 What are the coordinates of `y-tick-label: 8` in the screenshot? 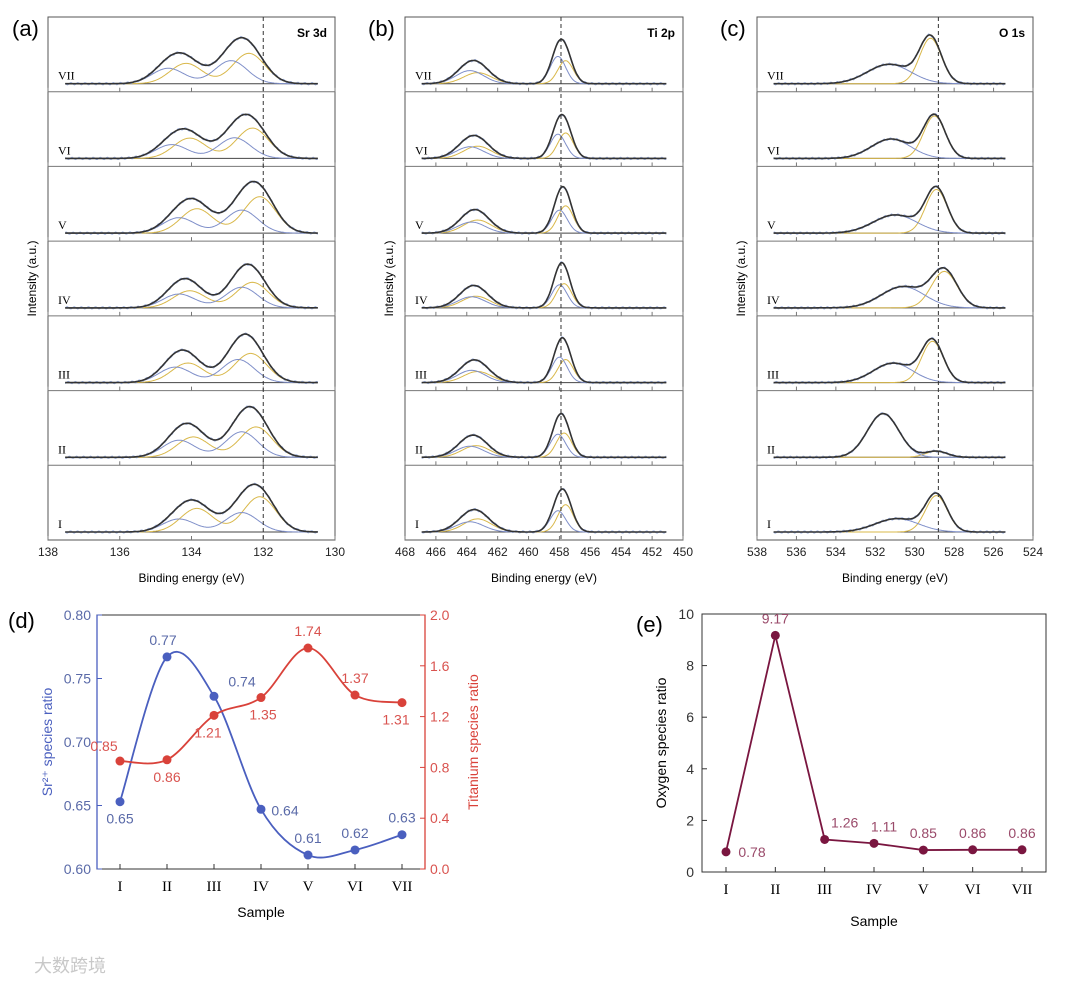 It's located at (690, 666).